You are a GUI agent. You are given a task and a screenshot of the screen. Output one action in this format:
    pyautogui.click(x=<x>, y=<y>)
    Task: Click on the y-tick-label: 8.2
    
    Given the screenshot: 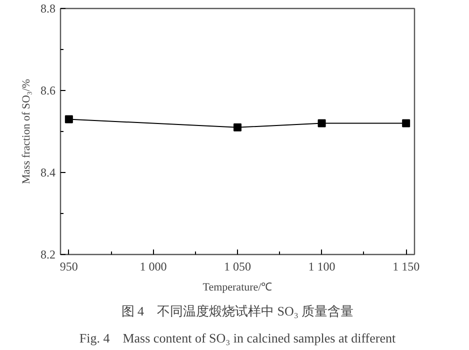 What is the action you would take?
    pyautogui.click(x=48, y=255)
    